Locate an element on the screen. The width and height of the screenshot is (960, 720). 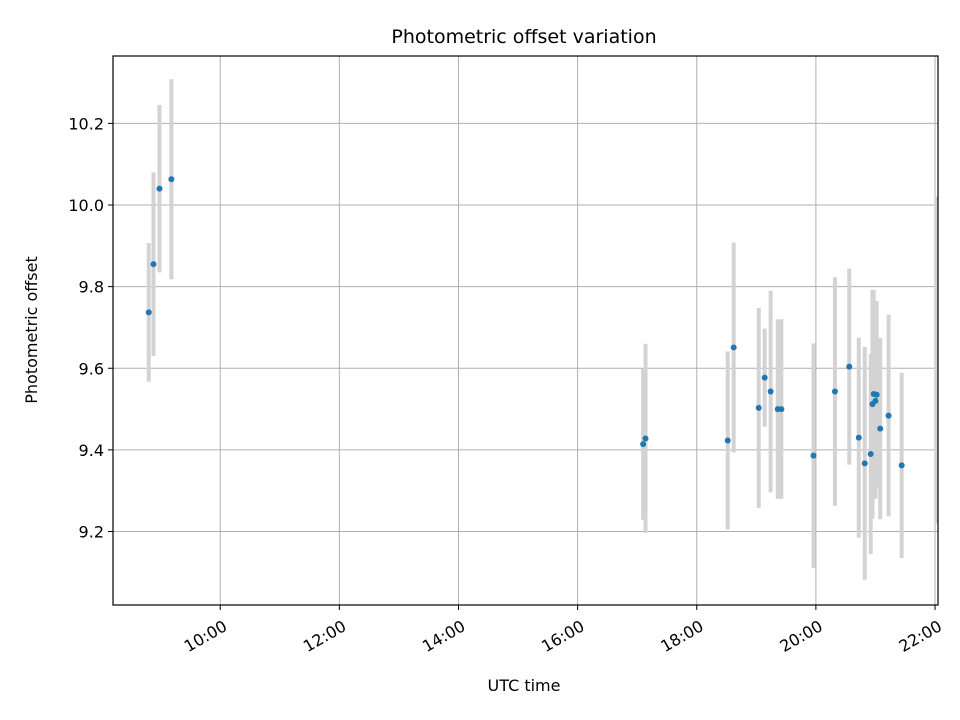
y-tick-label: 9.2 is located at coordinates (91, 532).